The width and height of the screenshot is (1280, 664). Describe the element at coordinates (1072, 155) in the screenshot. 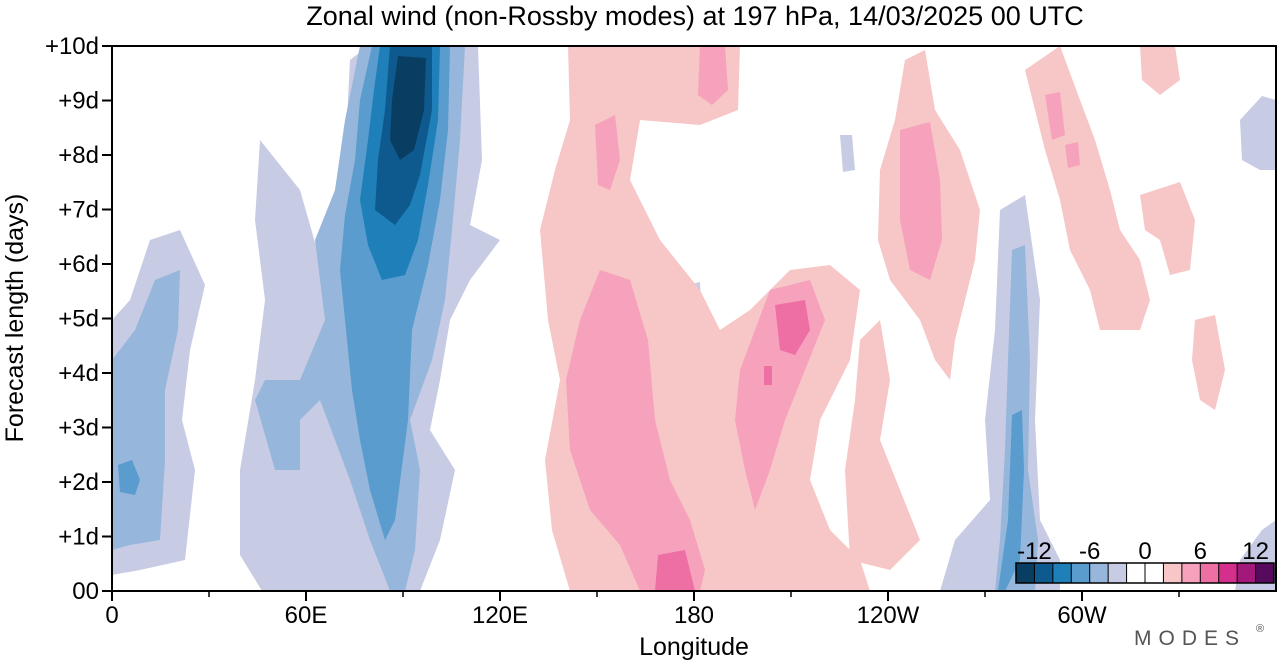

I see `contour-region-pos-4-e2` at that location.